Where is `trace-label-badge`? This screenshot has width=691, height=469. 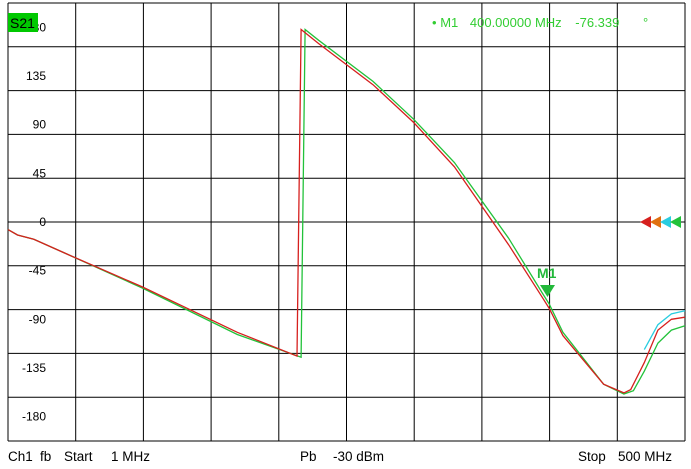 trace-label-badge is located at coordinates (23, 22).